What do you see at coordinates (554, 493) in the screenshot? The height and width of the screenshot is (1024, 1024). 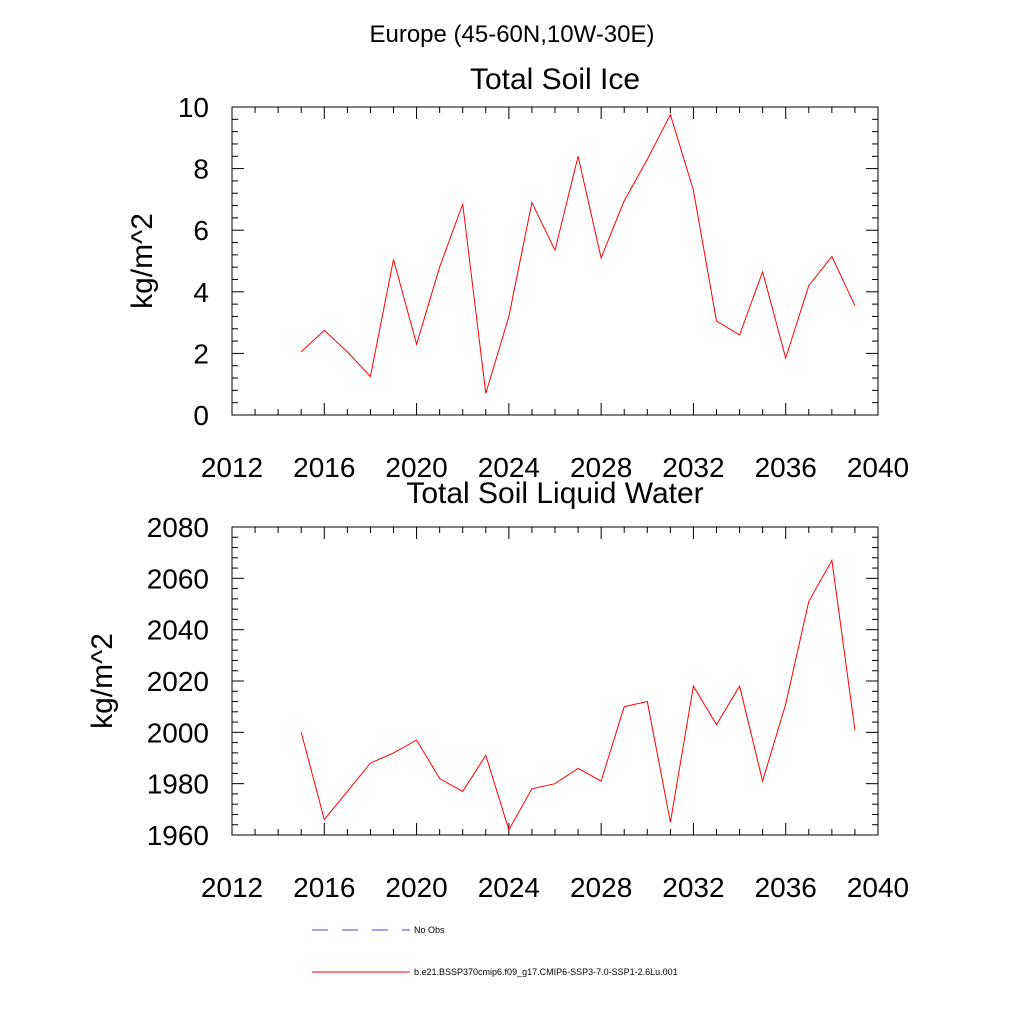 I see `panel-title: Total Soil Liquid Water` at bounding box center [554, 493].